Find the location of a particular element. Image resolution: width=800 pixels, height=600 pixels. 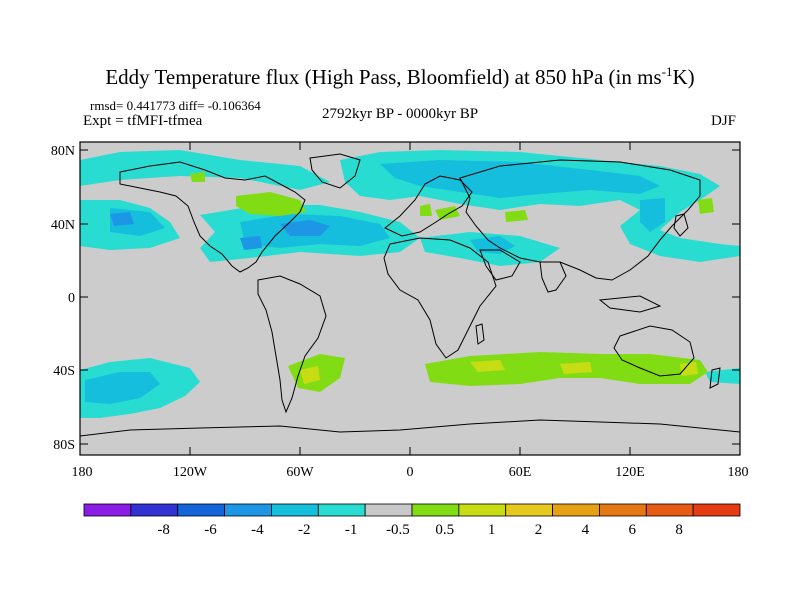

colorbar-label: -6 is located at coordinates (210, 530).